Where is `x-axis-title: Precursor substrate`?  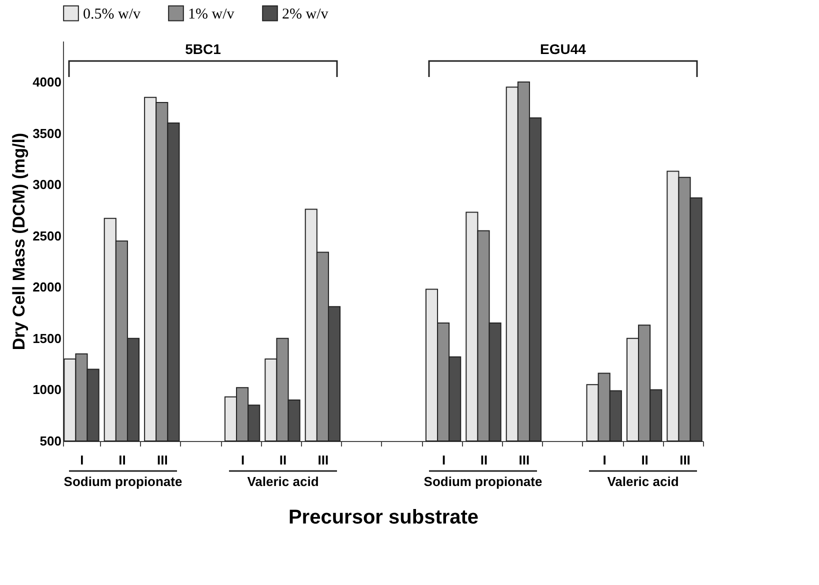 x-axis-title: Precursor substrate is located at coordinates (383, 517).